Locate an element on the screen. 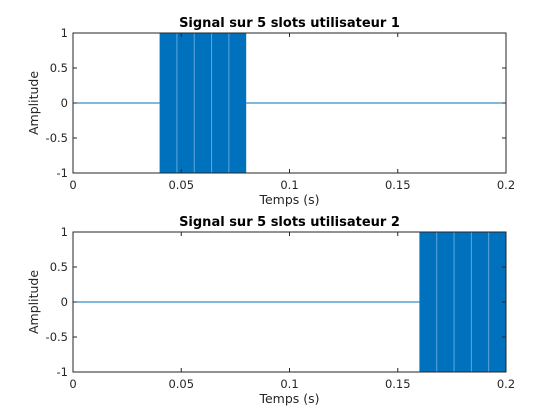 The width and height of the screenshot is (560, 420). plot-title: Signal sur 5 slots utilisateur 1 is located at coordinates (289, 23).